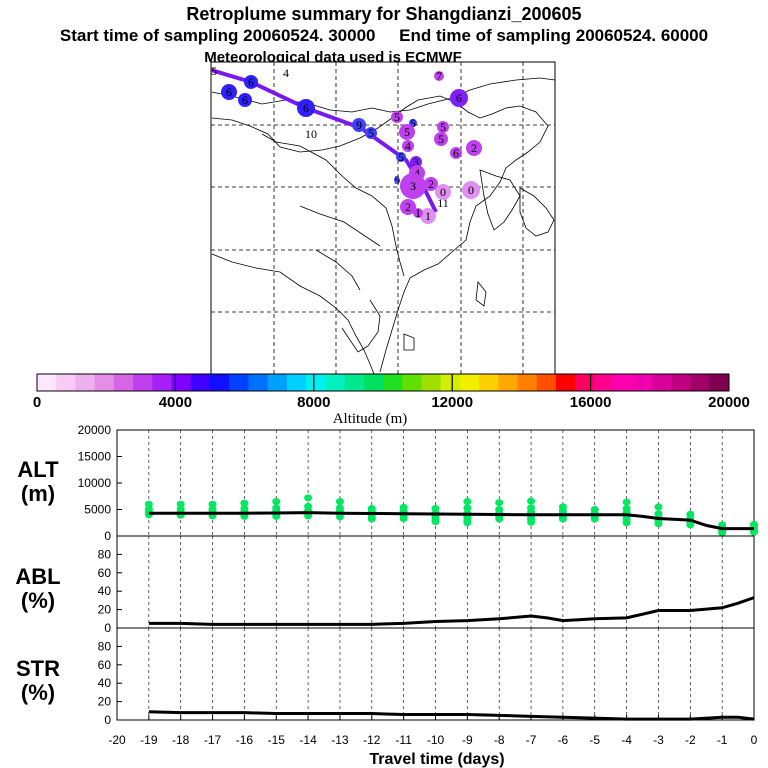  What do you see at coordinates (311, 134) in the screenshot?
I see `map-cluster-label: 10` at bounding box center [311, 134].